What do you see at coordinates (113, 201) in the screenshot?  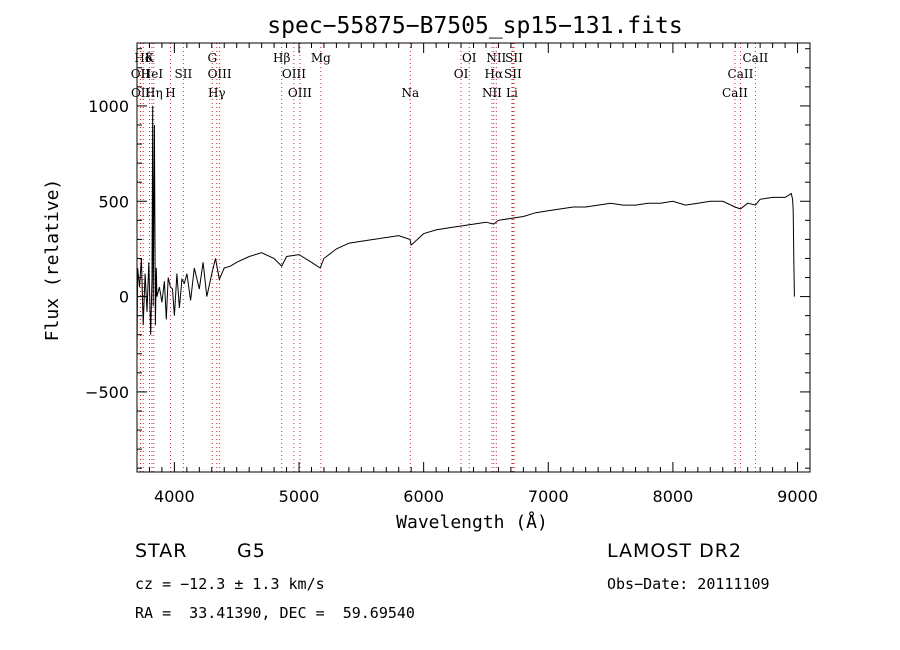 I see `y-tick-label: 500` at bounding box center [113, 201].